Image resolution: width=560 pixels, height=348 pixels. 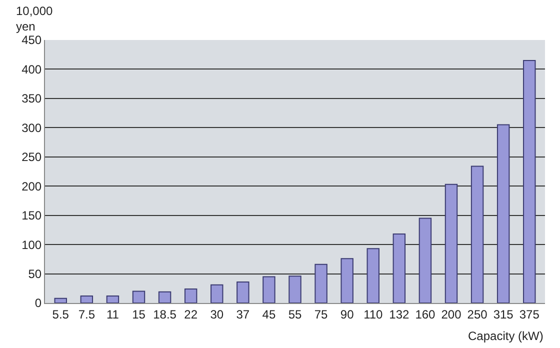 I want to click on x-tick-label: 30, so click(x=217, y=314).